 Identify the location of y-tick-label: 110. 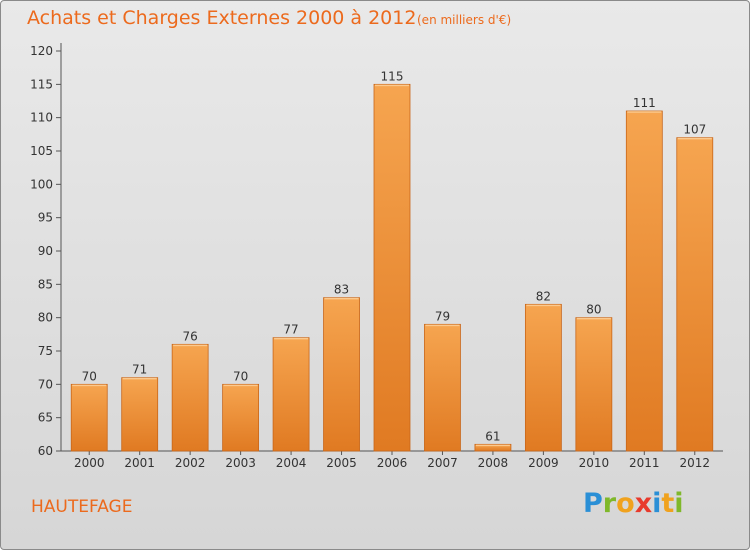
(41, 118).